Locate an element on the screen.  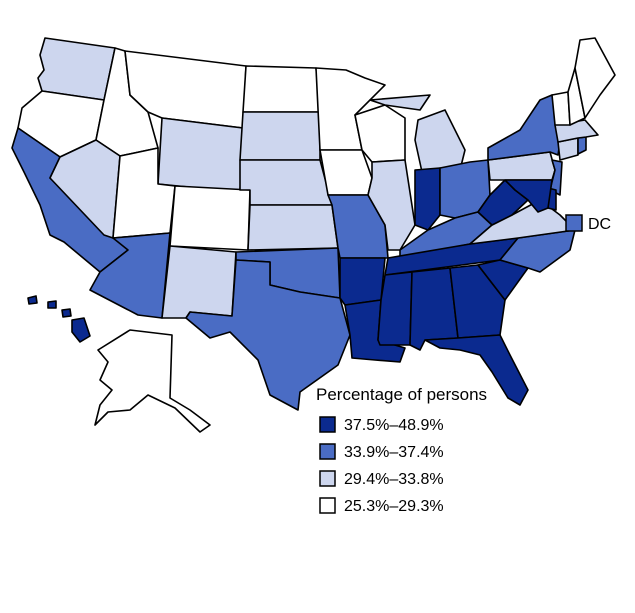
dc-indicator: DC is located at coordinates (588, 223).